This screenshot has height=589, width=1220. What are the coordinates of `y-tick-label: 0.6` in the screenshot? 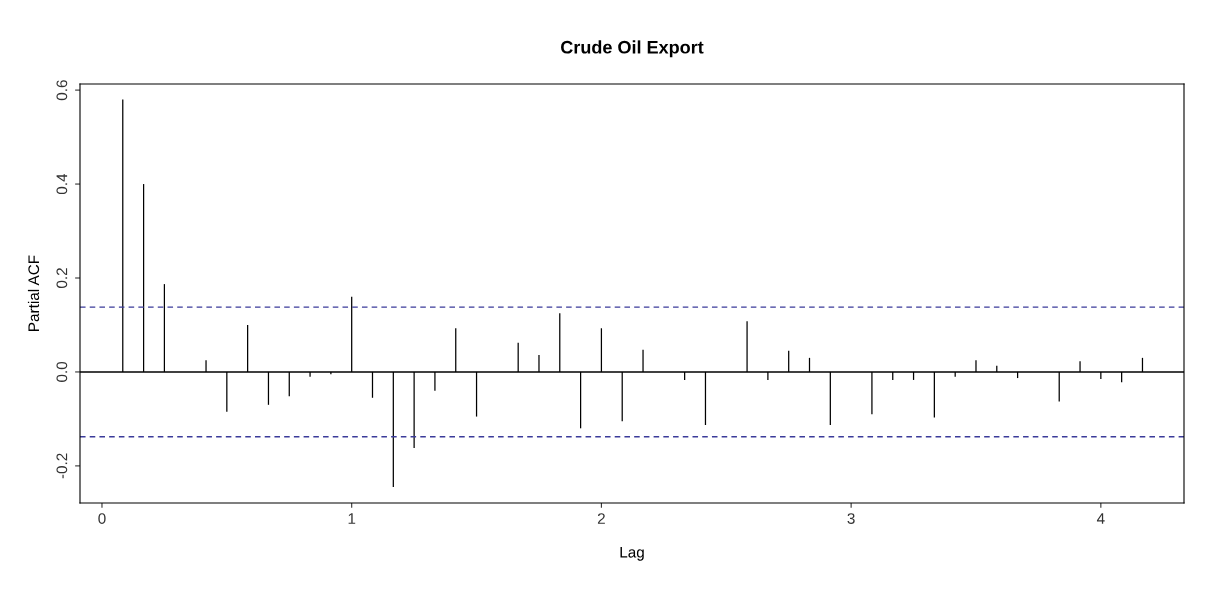 It's located at (62, 90).